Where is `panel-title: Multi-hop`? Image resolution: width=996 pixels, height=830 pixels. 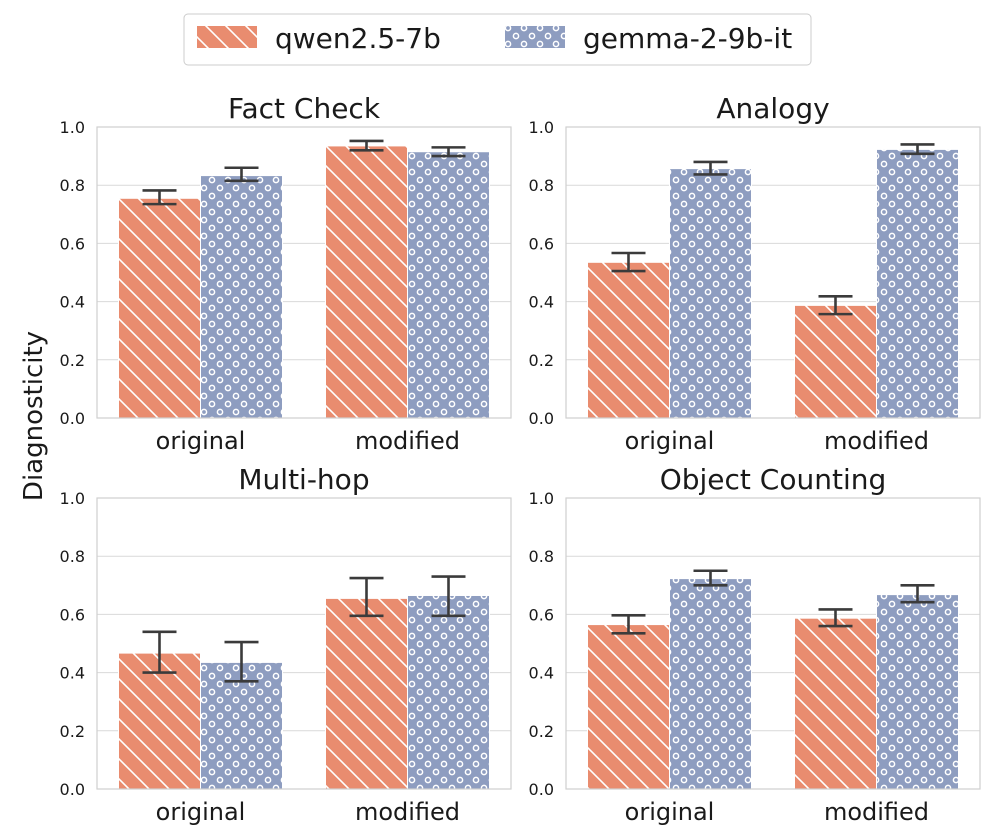 panel-title: Multi-hop is located at coordinates (303, 479).